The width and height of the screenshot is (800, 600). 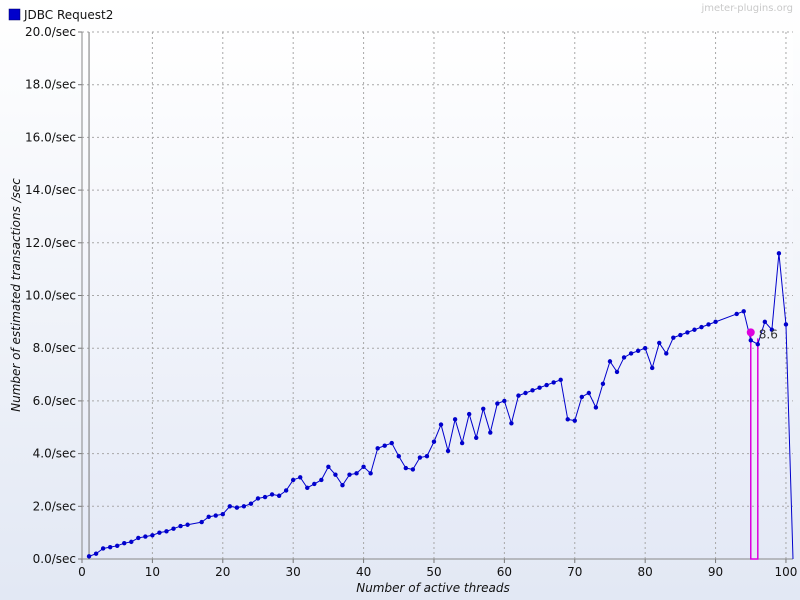 What do you see at coordinates (152, 572) in the screenshot?
I see `x-tick-label: 10` at bounding box center [152, 572].